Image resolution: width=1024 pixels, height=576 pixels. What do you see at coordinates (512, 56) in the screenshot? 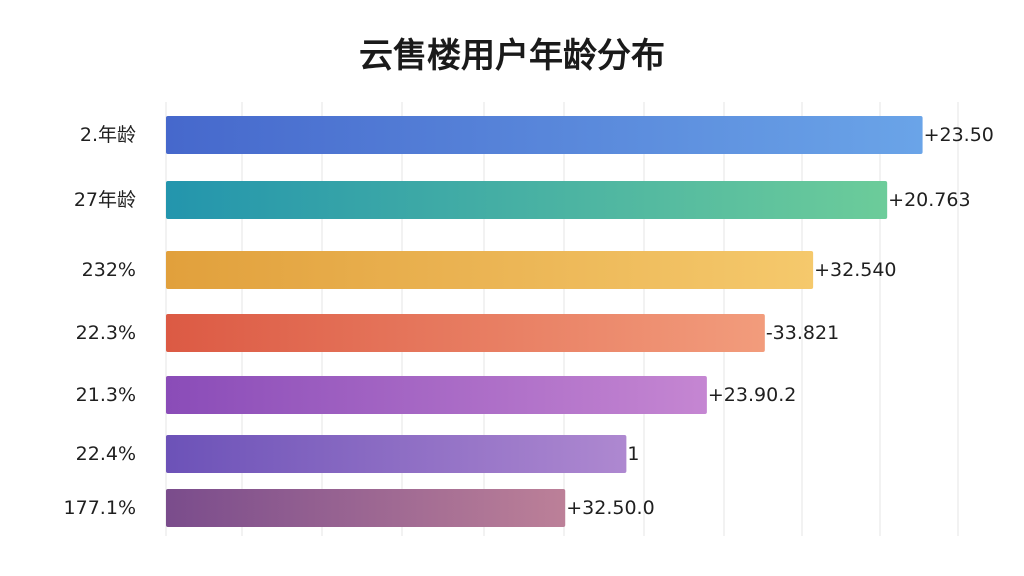
I see `chart-title: 云售楼用户年龄分布` at bounding box center [512, 56].